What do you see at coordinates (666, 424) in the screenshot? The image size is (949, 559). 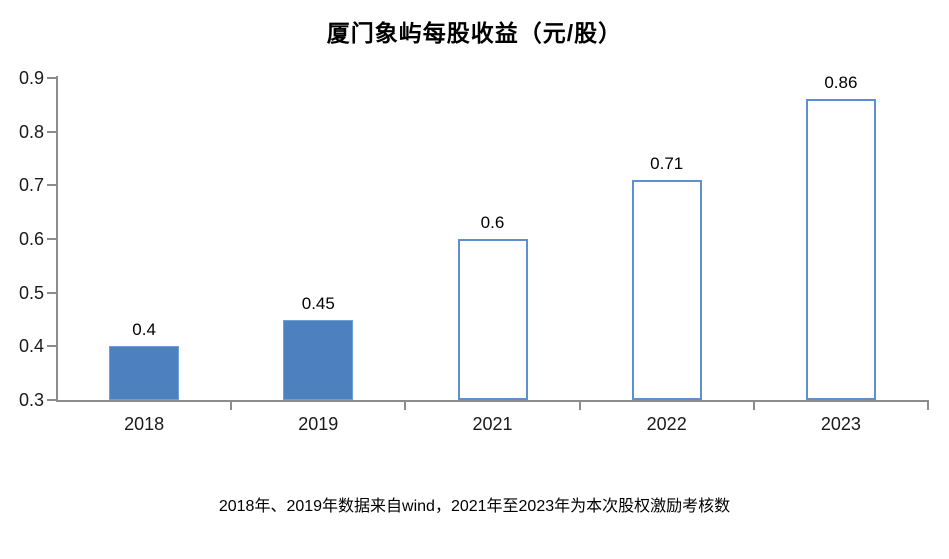 I see `x-tick-label: 2022` at bounding box center [666, 424].